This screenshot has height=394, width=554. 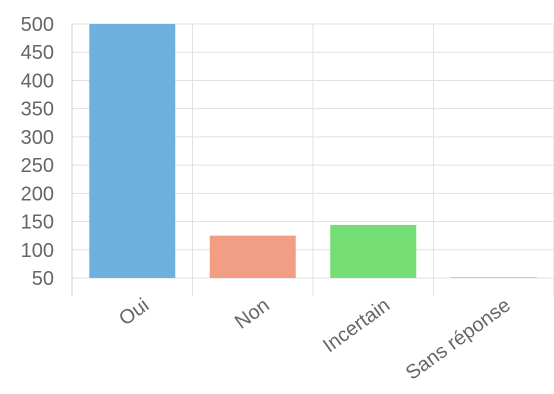 I want to click on y-tick-label: 100, so click(x=37, y=251).